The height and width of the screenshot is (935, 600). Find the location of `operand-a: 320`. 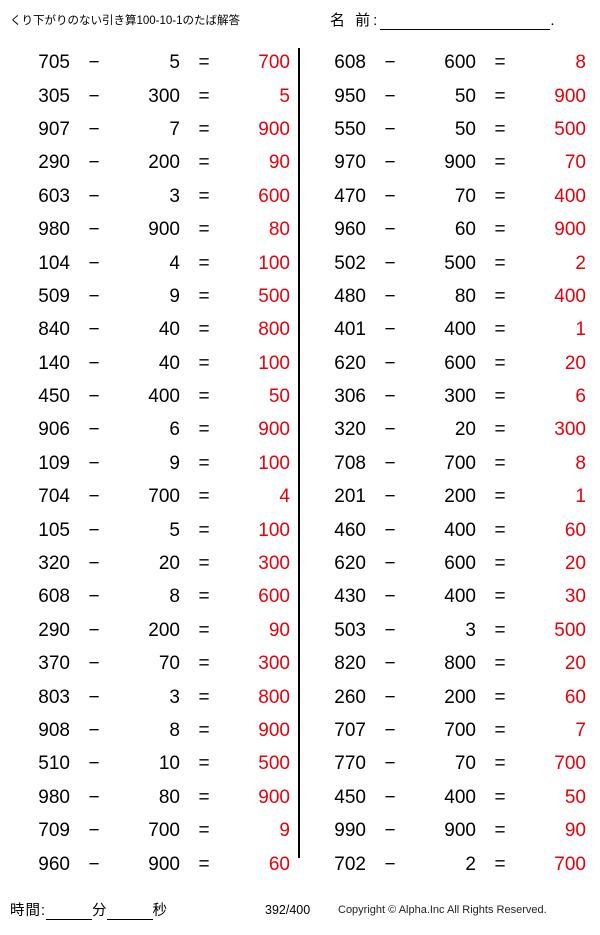

operand-a: 320 is located at coordinates (54, 564).